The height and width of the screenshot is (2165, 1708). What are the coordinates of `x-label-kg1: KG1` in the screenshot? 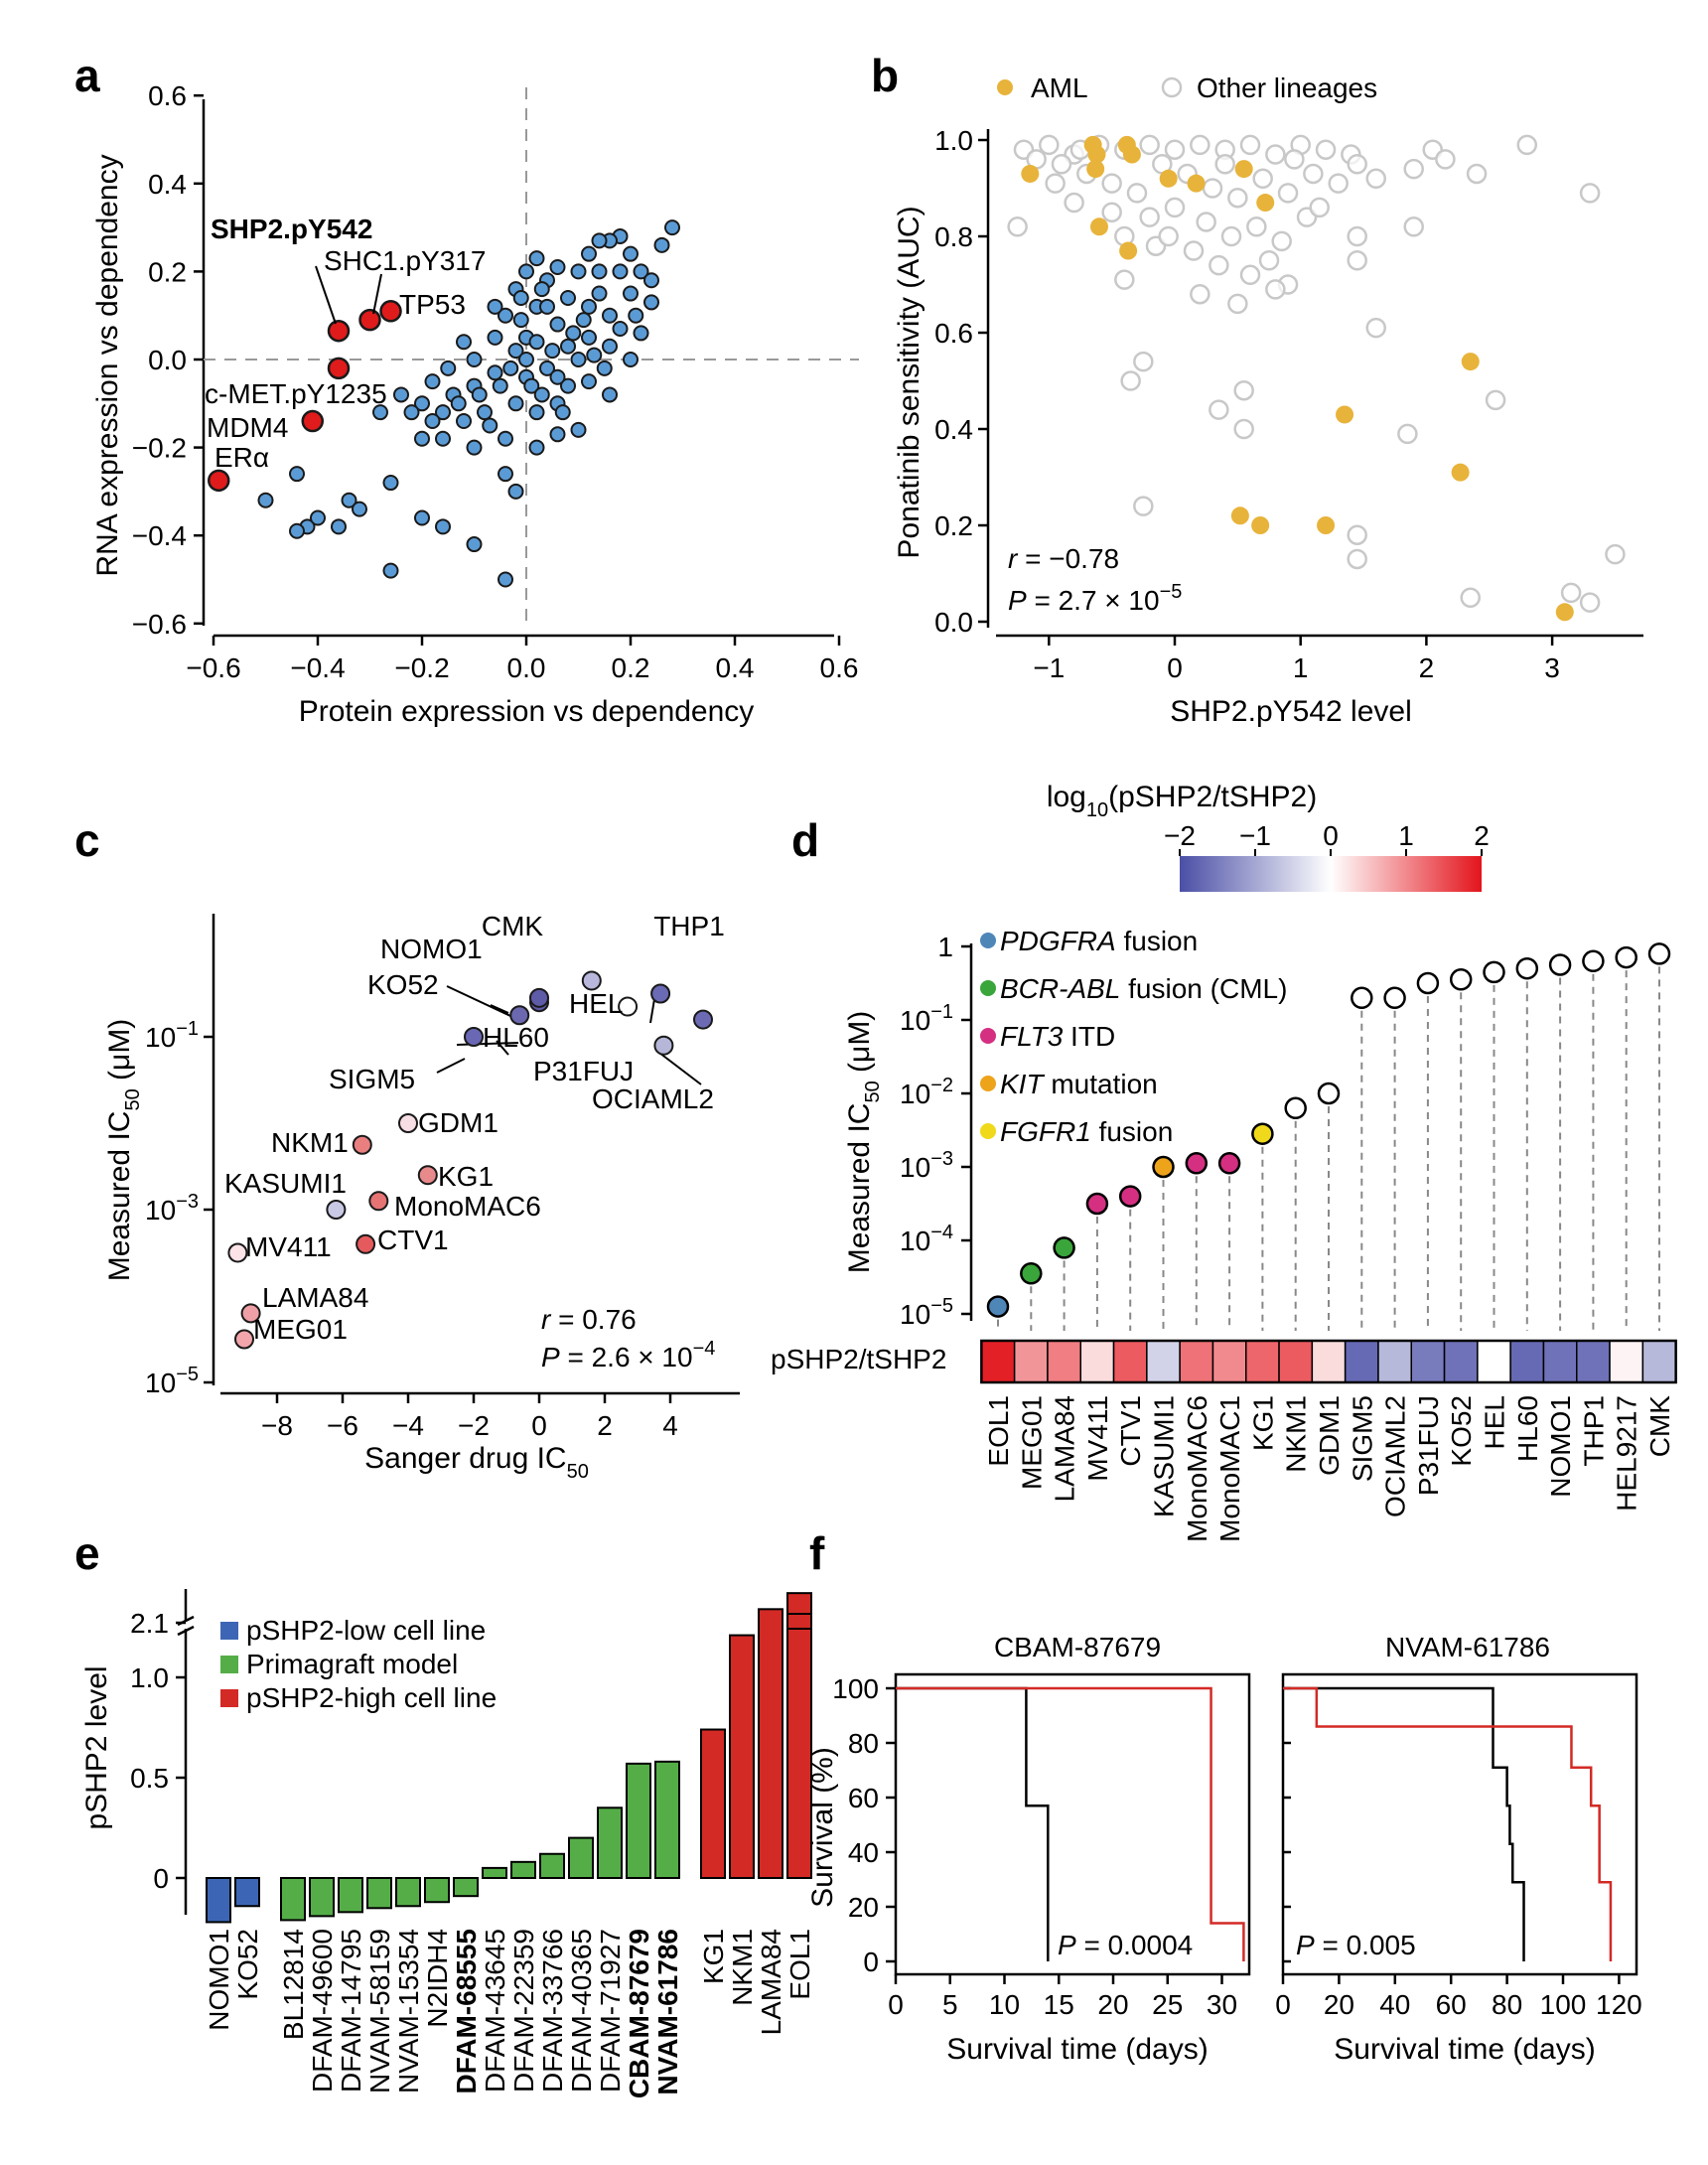 It's located at (713, 1956).